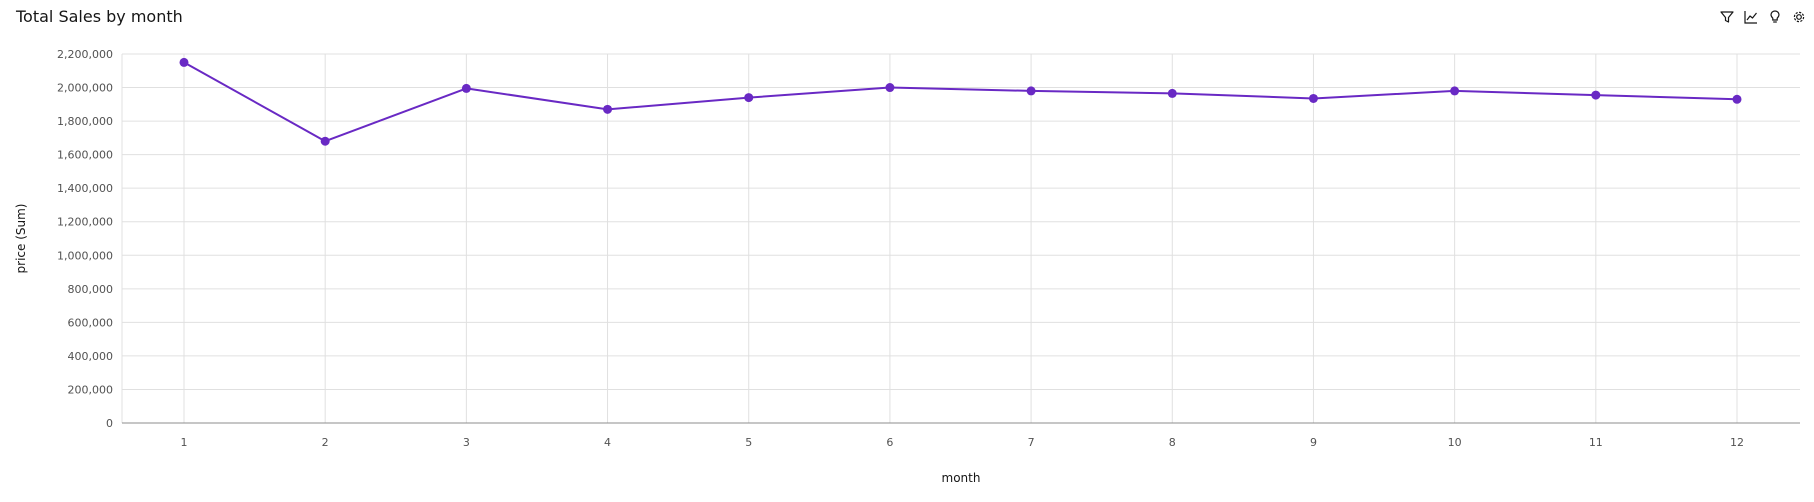 The height and width of the screenshot is (502, 1814). I want to click on filter-icon, so click(1727, 17).